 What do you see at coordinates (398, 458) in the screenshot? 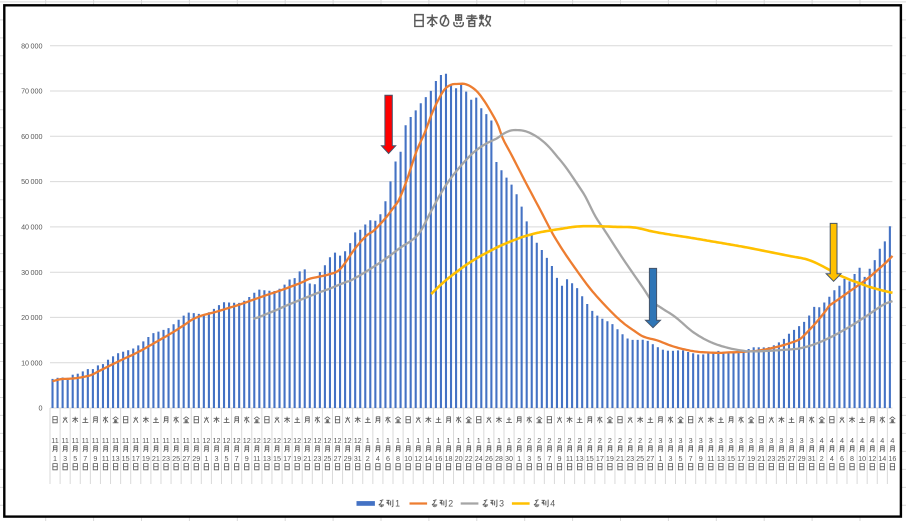
I see `svg-text: 8` at bounding box center [398, 458].